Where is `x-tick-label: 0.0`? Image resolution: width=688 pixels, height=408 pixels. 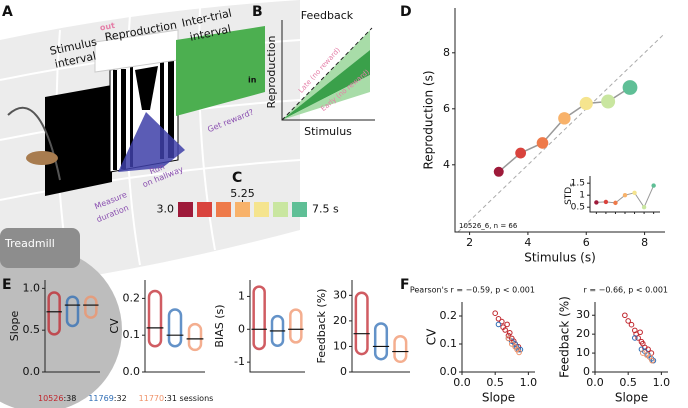 x-tick-label: 0.0 is located at coordinates (595, 382).